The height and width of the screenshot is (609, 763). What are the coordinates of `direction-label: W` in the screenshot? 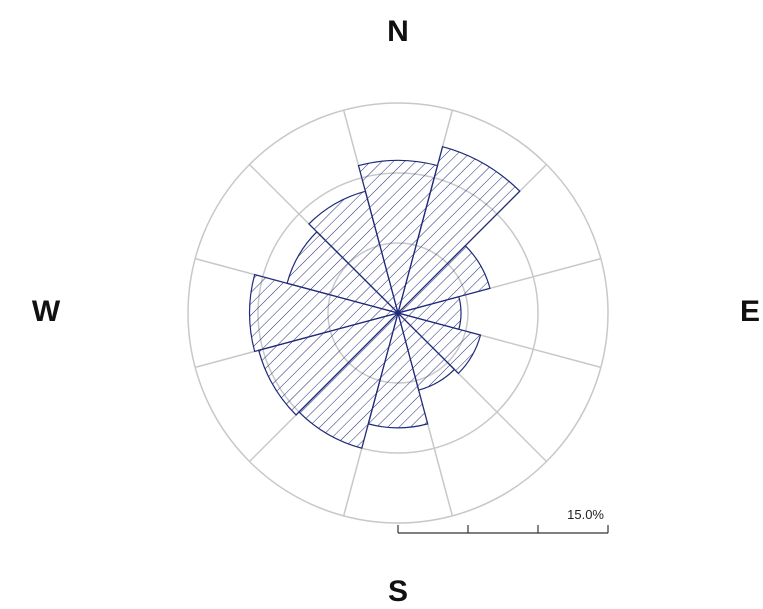 It's located at (46, 311).